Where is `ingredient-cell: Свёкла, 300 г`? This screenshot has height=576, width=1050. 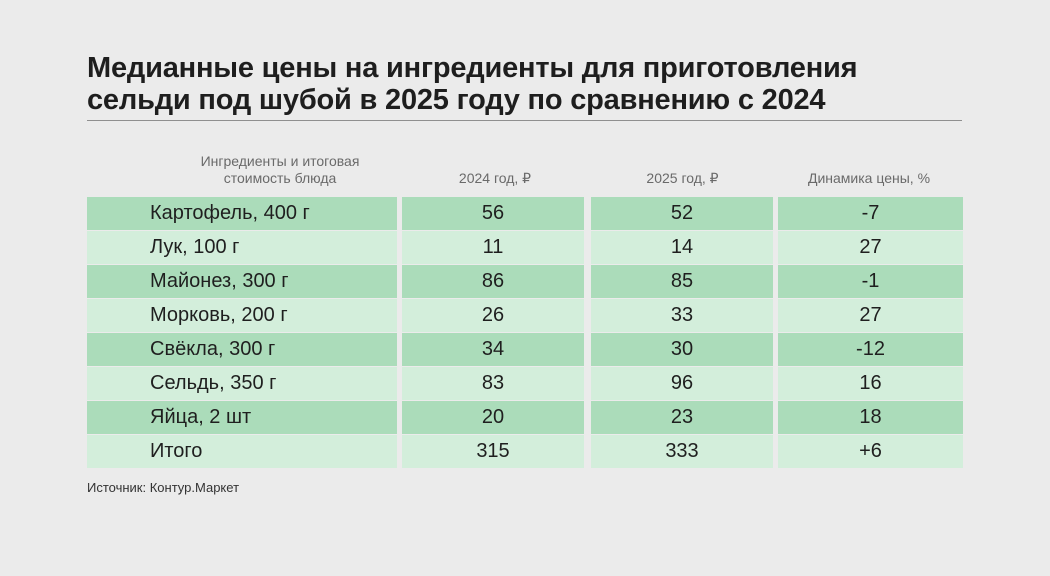
ingredient-cell: Свёкла, 300 г is located at coordinates (242, 349).